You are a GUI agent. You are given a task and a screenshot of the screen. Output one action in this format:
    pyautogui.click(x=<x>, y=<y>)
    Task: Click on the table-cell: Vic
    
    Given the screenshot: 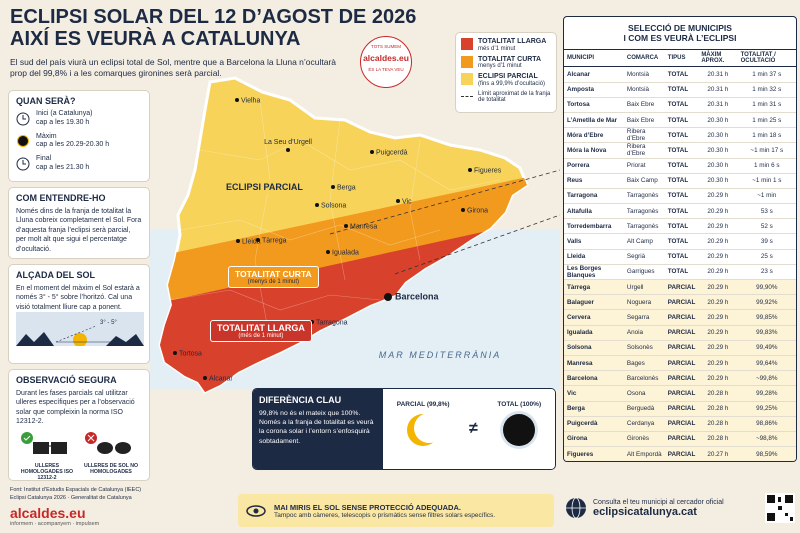 What is the action you would take?
    pyautogui.click(x=594, y=393)
    